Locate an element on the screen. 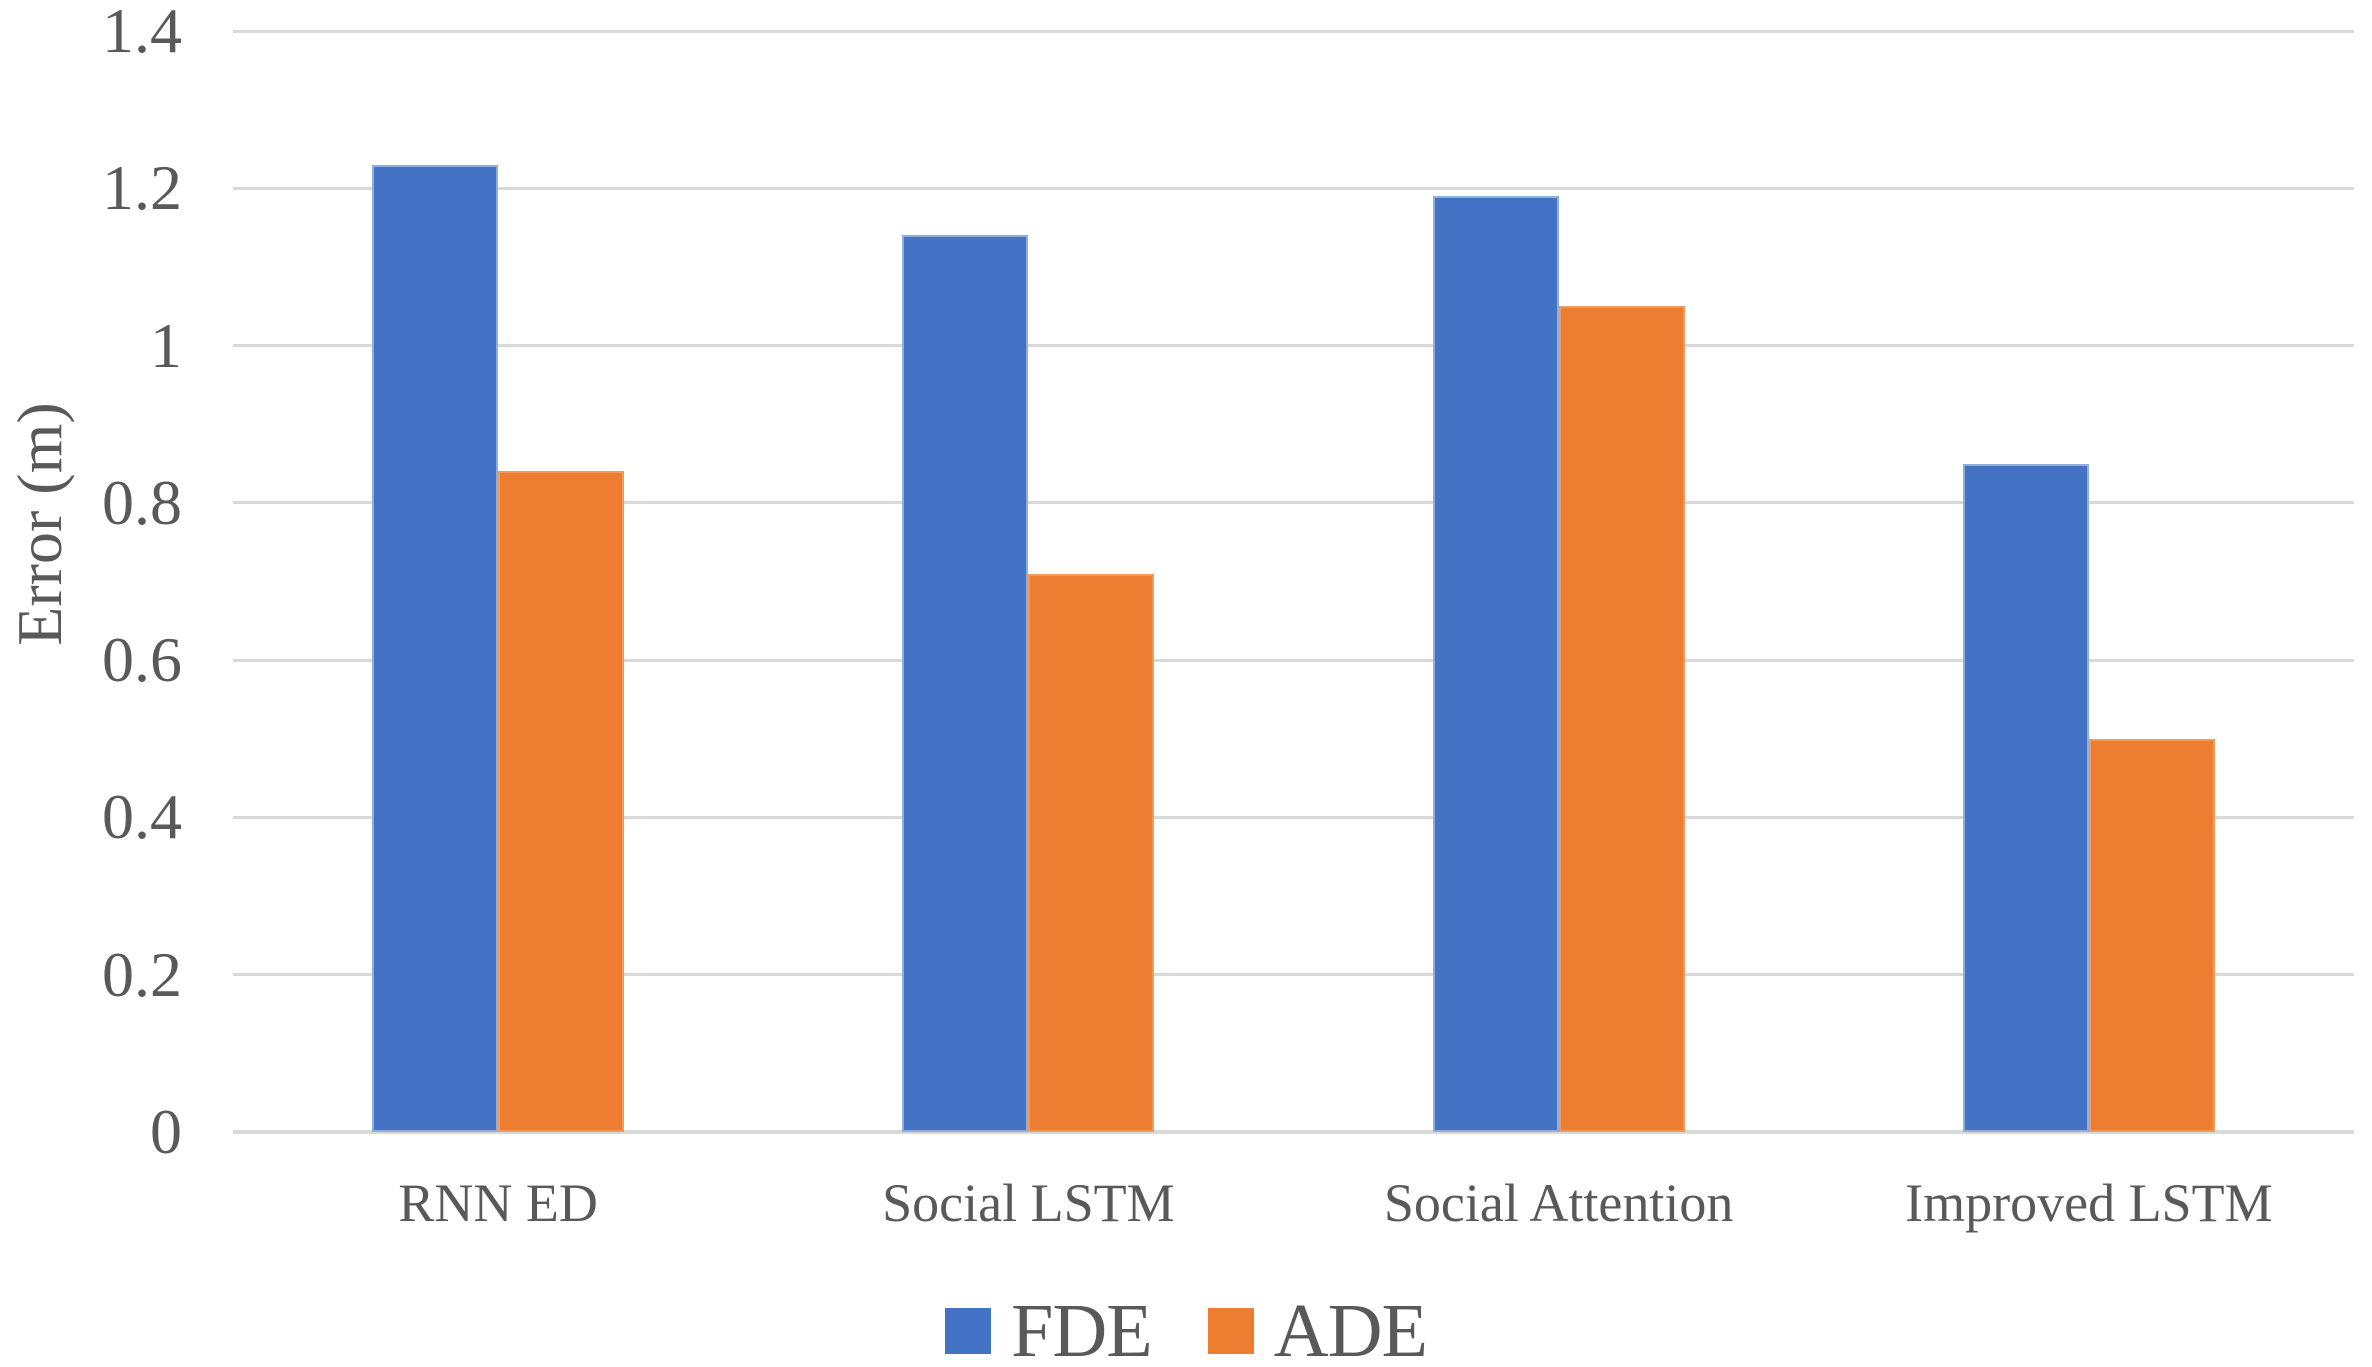 The width and height of the screenshot is (2372, 1367). y-tick-label: 0.4 is located at coordinates (142, 817).